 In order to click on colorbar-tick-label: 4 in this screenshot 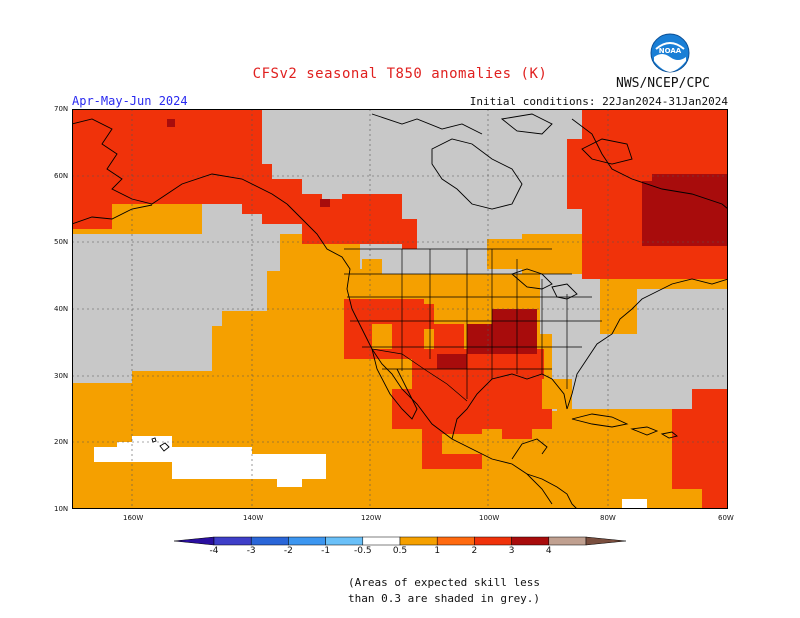, I will do `click(548, 551)`.